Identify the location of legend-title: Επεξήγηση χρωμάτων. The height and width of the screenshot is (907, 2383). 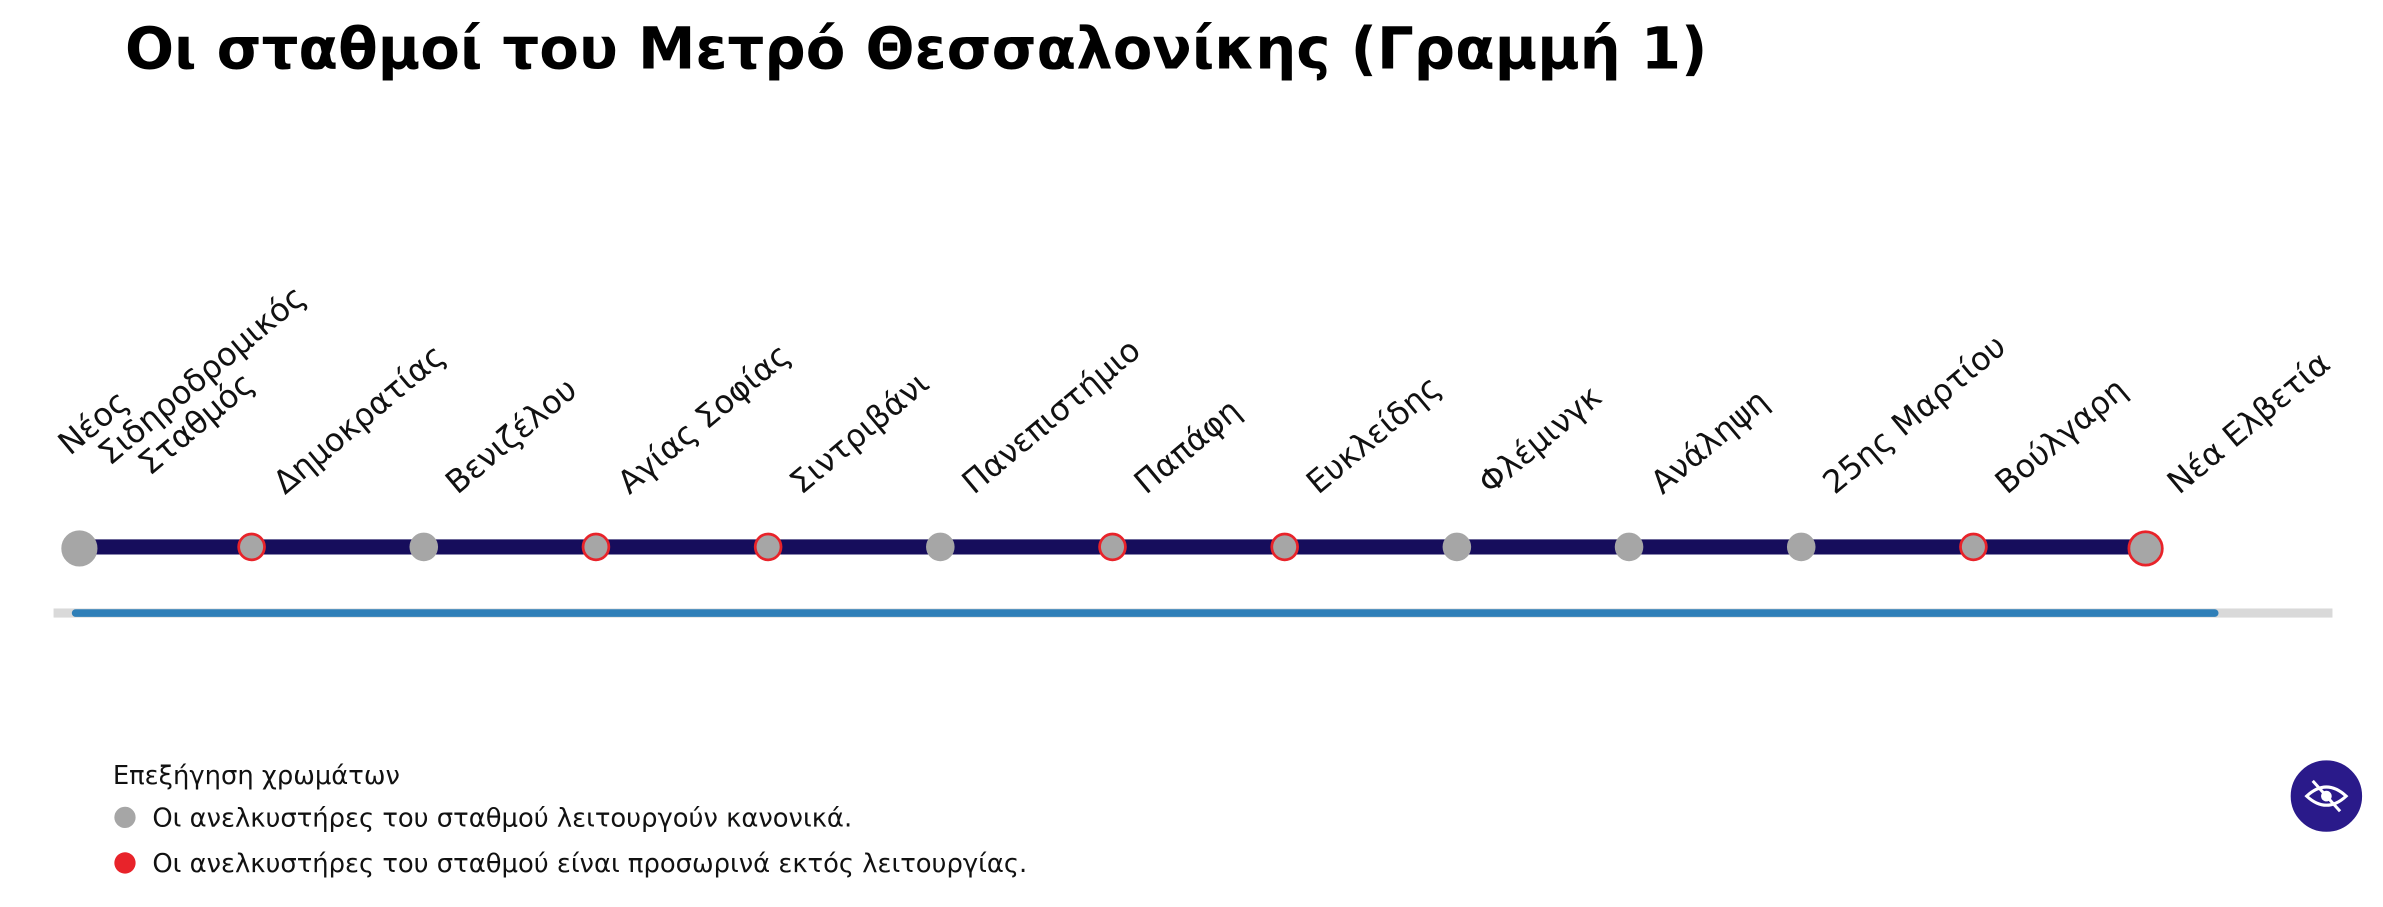
(256, 776).